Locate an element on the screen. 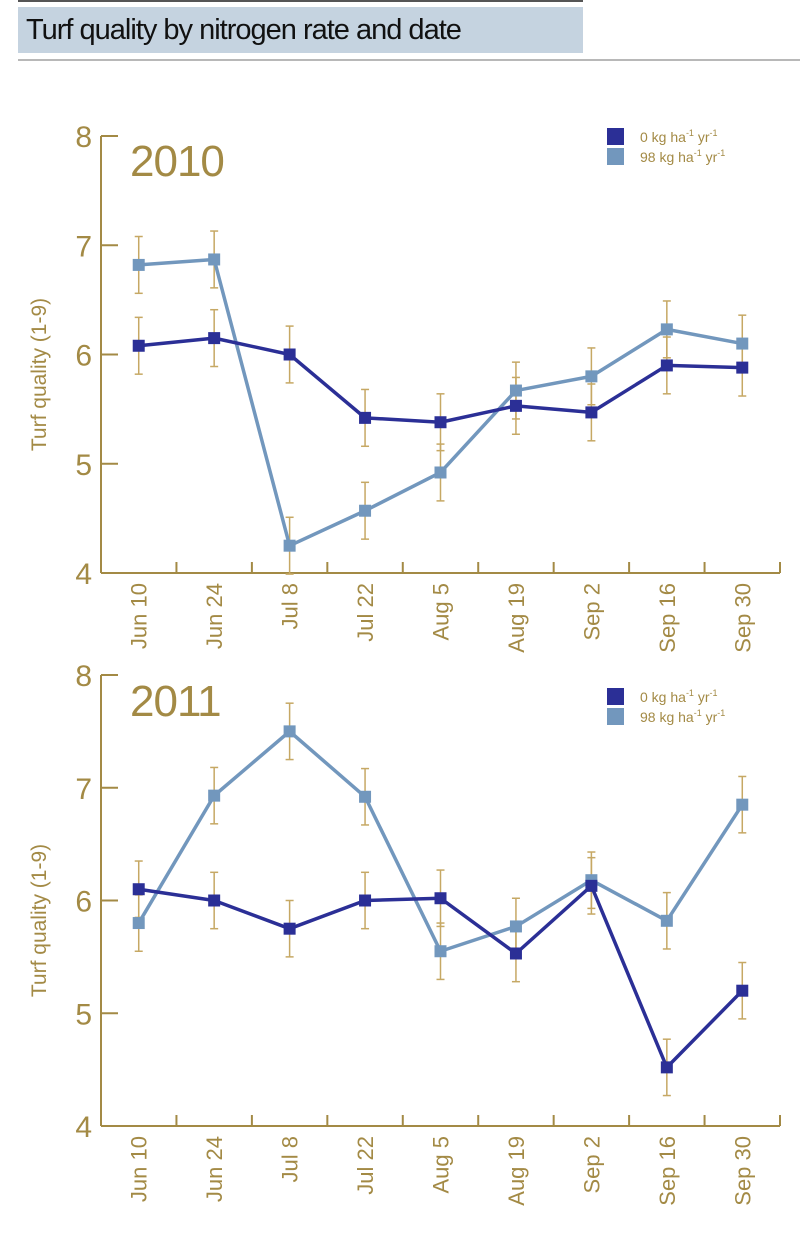 The image size is (800, 1233). top-rule is located at coordinates (300, 1).